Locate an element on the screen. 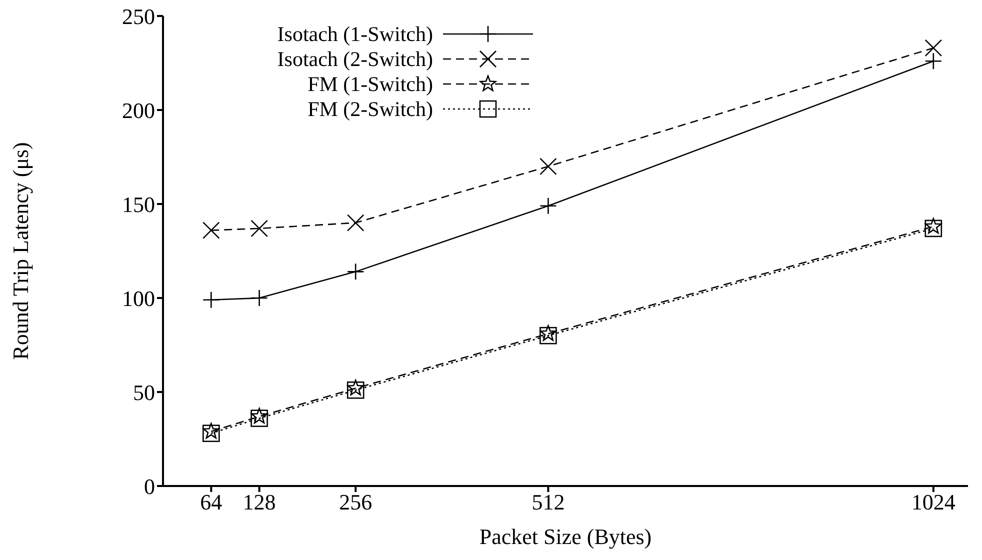 The height and width of the screenshot is (560, 982). x-tick-label: 128 is located at coordinates (259, 502).